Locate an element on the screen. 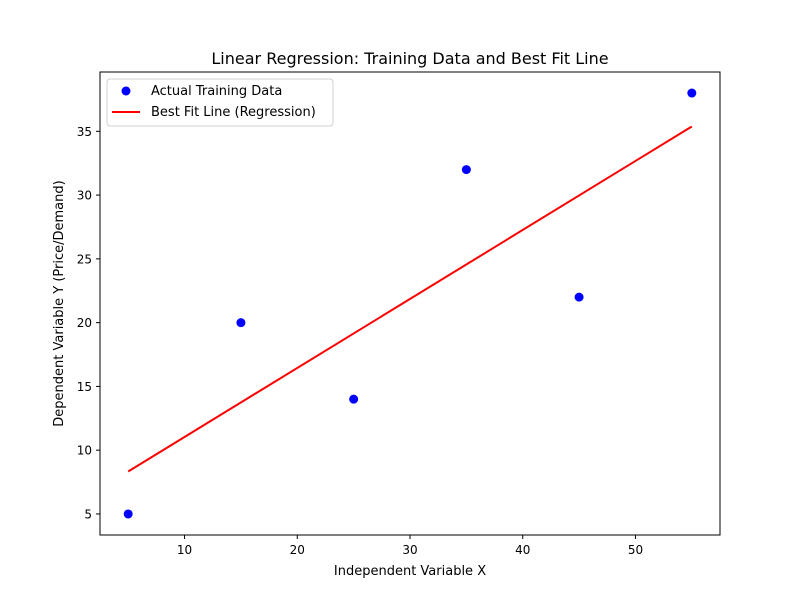 The width and height of the screenshot is (800, 600). legend-box is located at coordinates (220, 102).